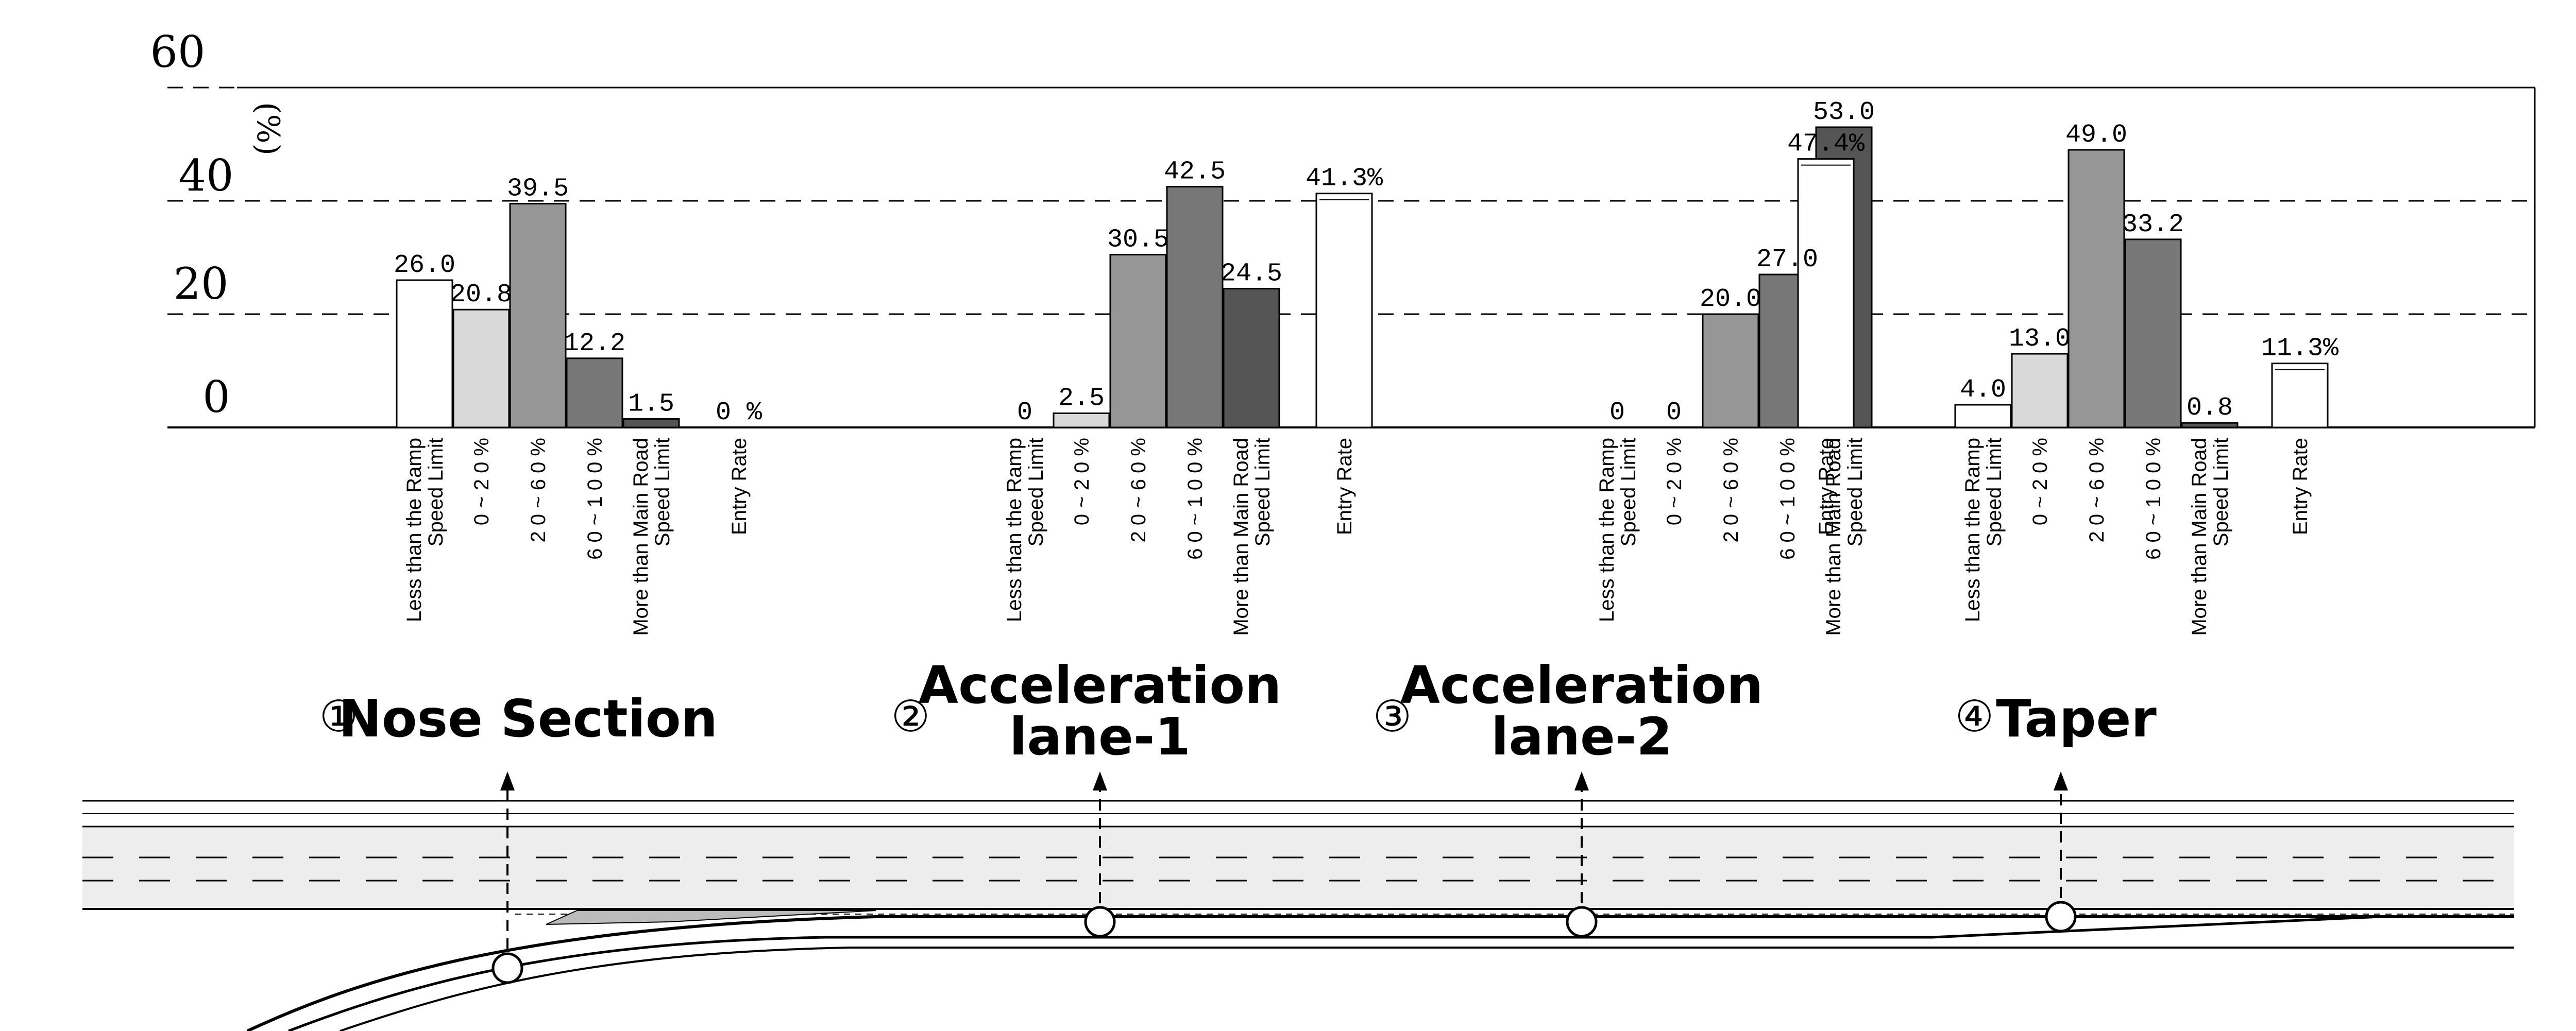  I want to click on section-number: ①, so click(338, 716).